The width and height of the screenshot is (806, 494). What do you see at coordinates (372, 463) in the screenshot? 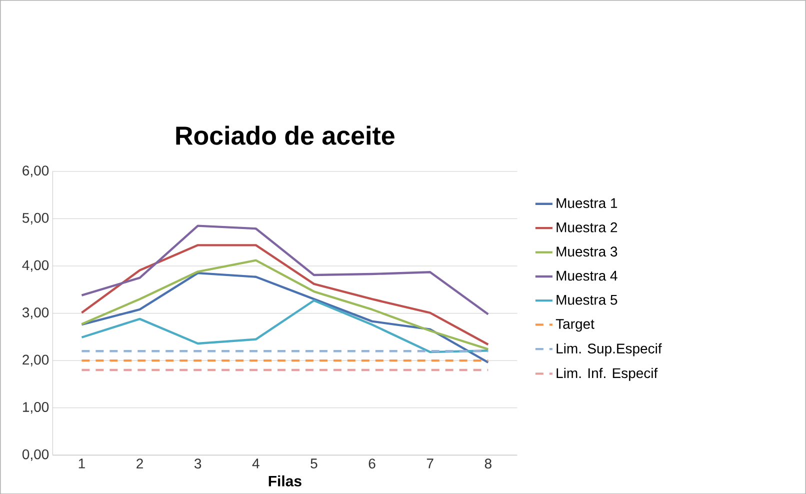
I see `x-tick-label: 6` at bounding box center [372, 463].